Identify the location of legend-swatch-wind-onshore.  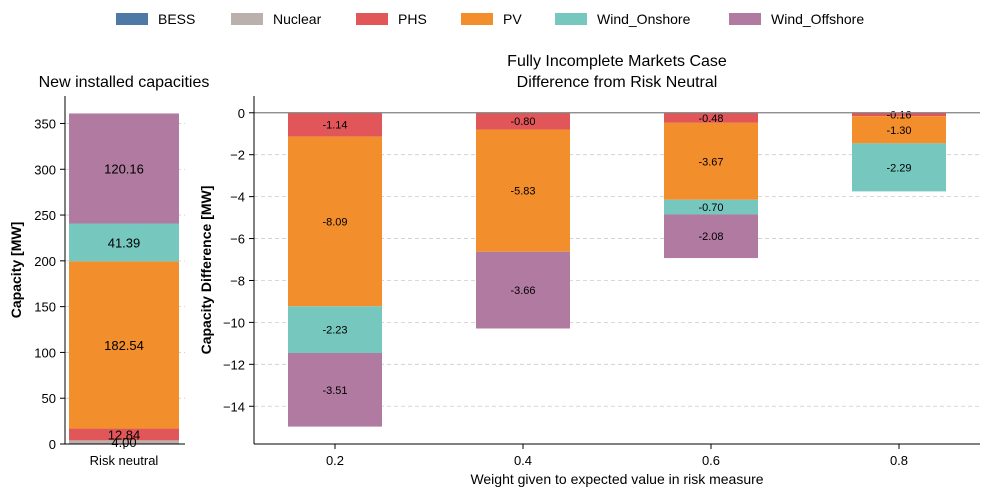
(571, 19).